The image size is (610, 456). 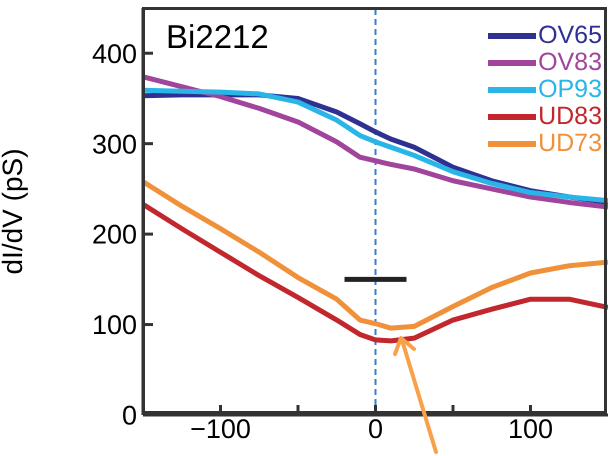 What do you see at coordinates (114, 53) in the screenshot?
I see `y-tick-label: 400` at bounding box center [114, 53].